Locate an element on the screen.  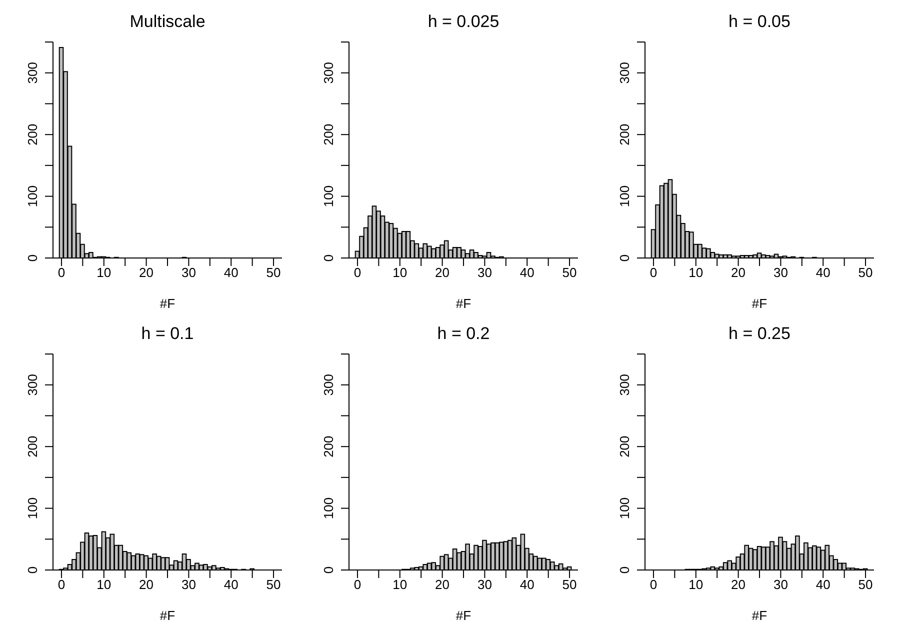
chart-title: Multiscale is located at coordinates (167, 22).